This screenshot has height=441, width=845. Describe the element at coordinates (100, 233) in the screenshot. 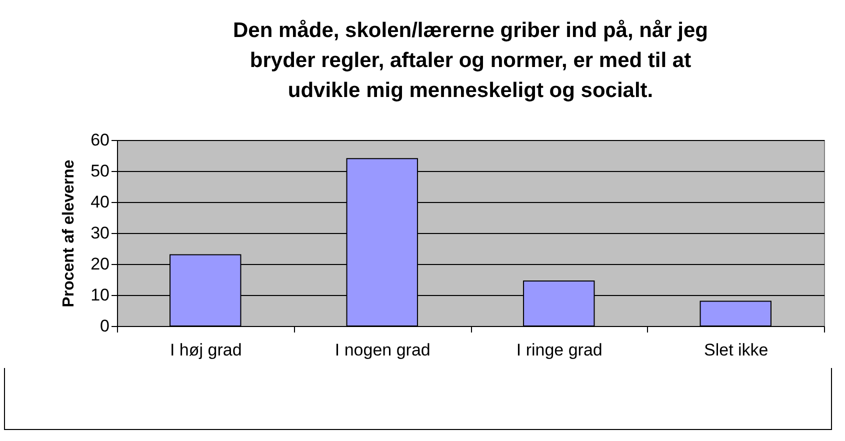

I see `y-tick-label: 30` at that location.